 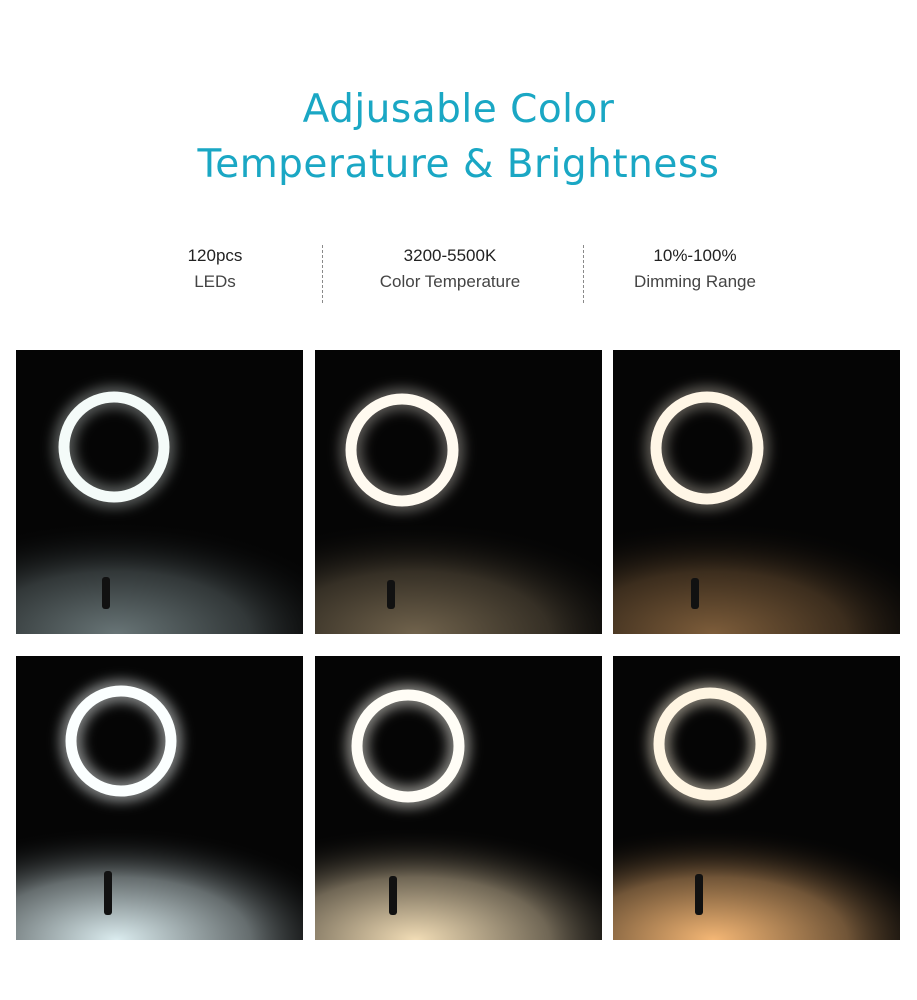 I want to click on spec-value: 3200-5500K, so click(x=450, y=255).